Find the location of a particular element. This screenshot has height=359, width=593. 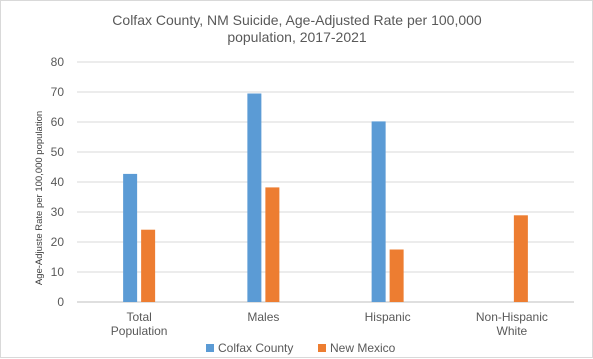

x-category-label: Males is located at coordinates (263, 317).